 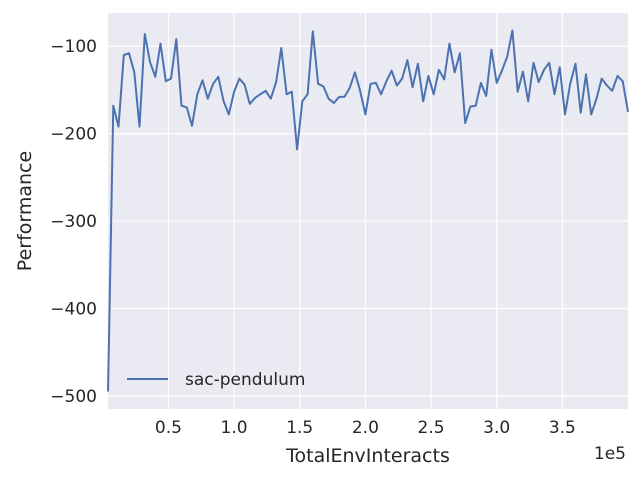 I want to click on y-tick-label: −400, so click(x=73, y=309).